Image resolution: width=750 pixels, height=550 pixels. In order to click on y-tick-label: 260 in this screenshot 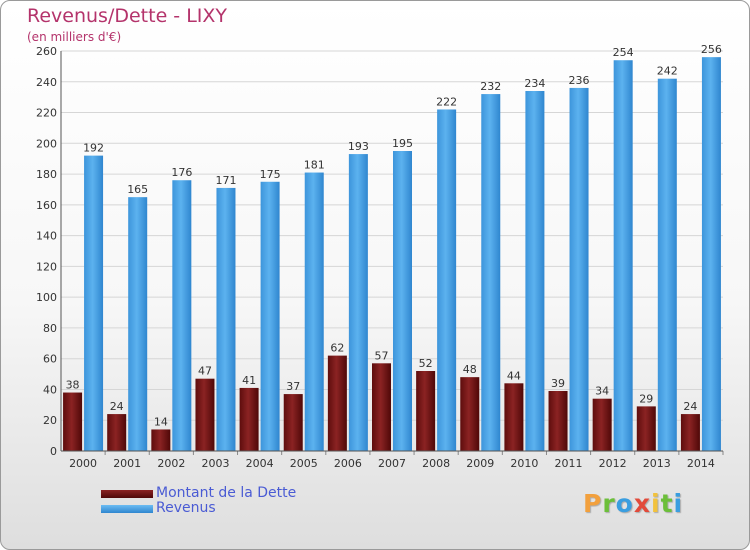, I will do `click(46, 51)`.